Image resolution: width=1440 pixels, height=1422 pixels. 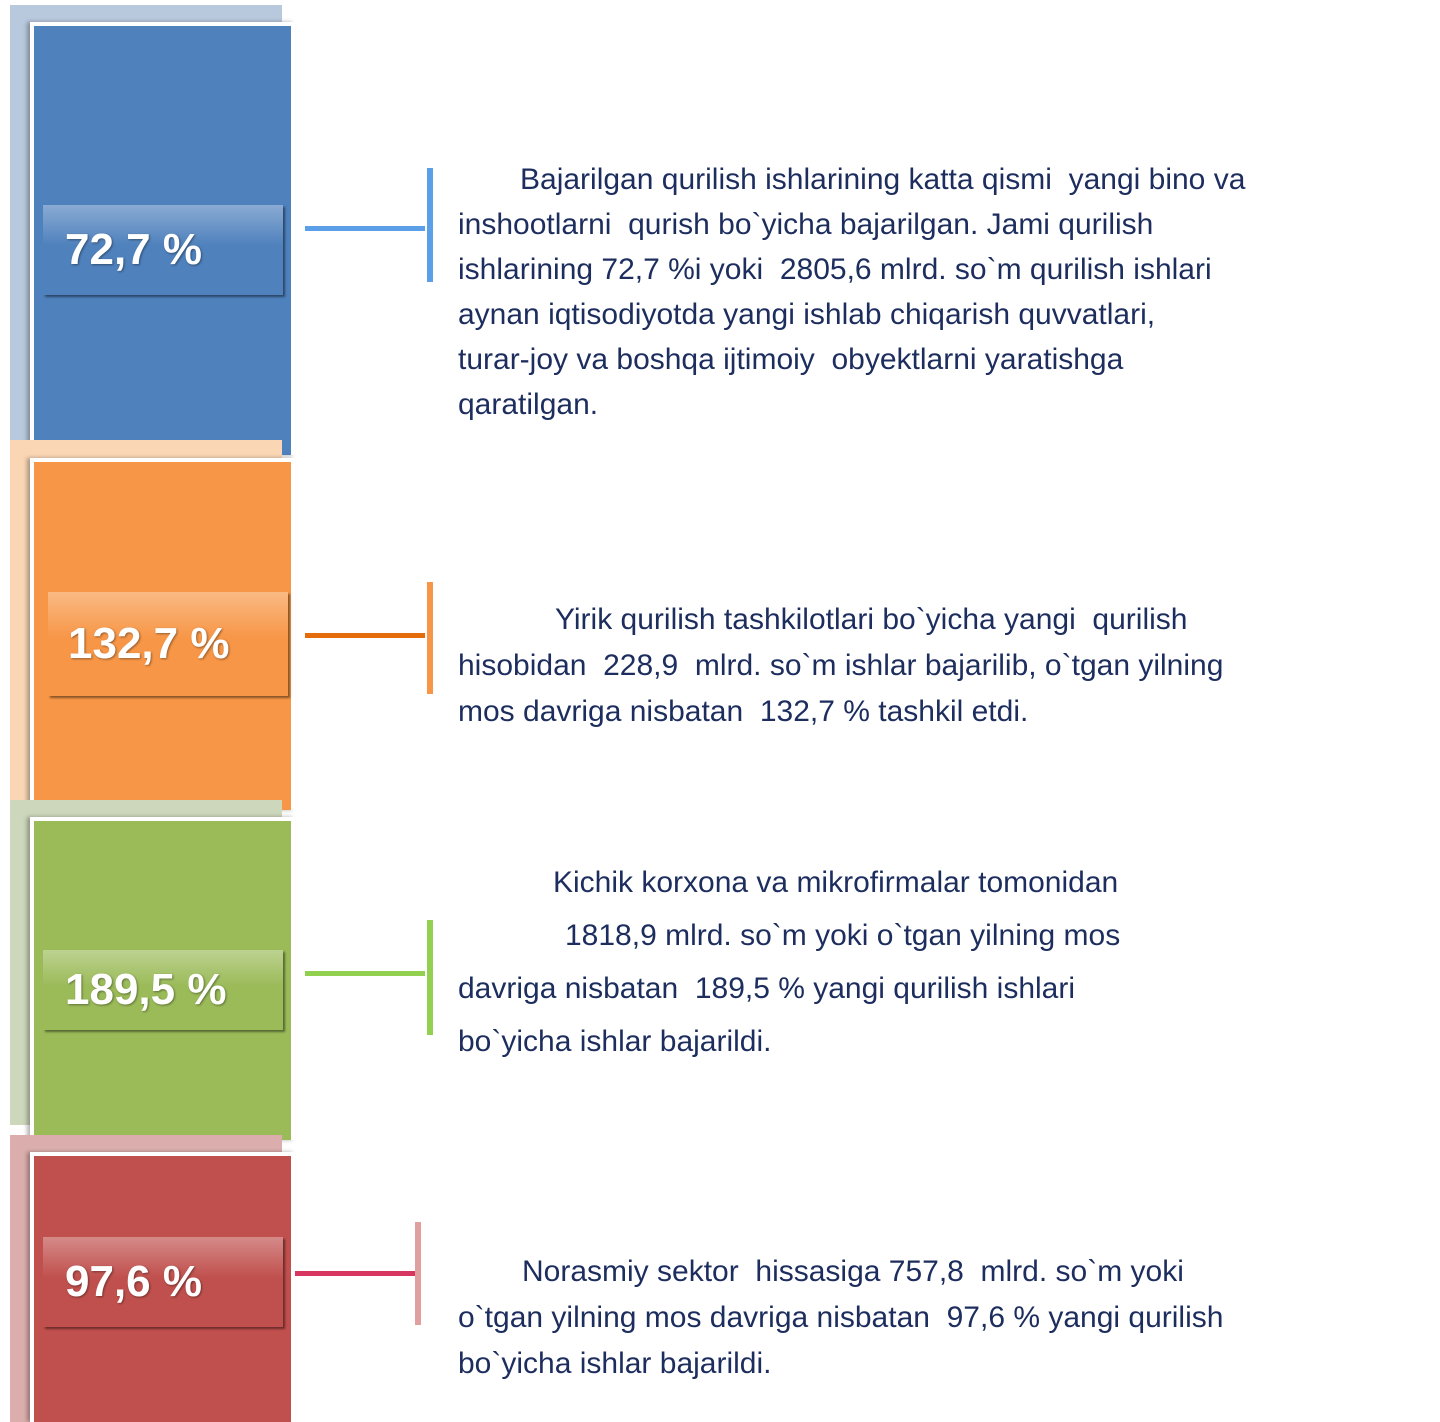 I want to click on label-box: 97,6 %, so click(x=163, y=1282).